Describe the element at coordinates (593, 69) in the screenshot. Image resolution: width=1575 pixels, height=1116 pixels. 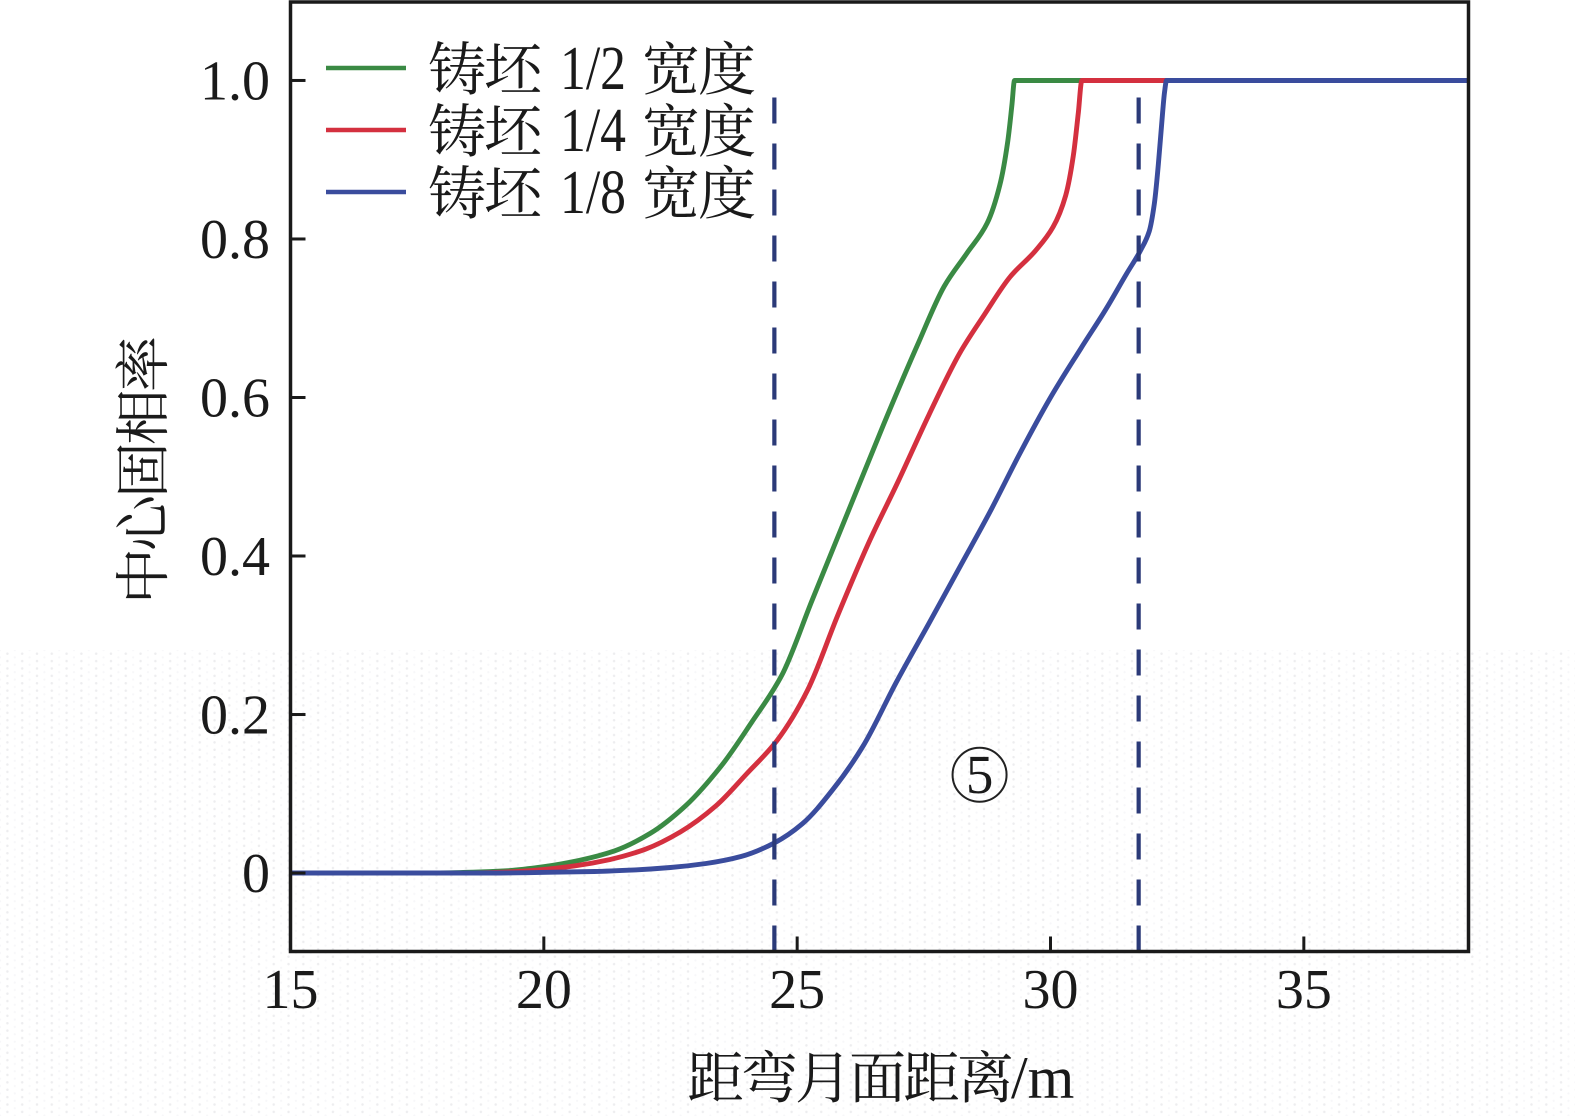
I see `legend-label-fraction-0: 1/2` at that location.